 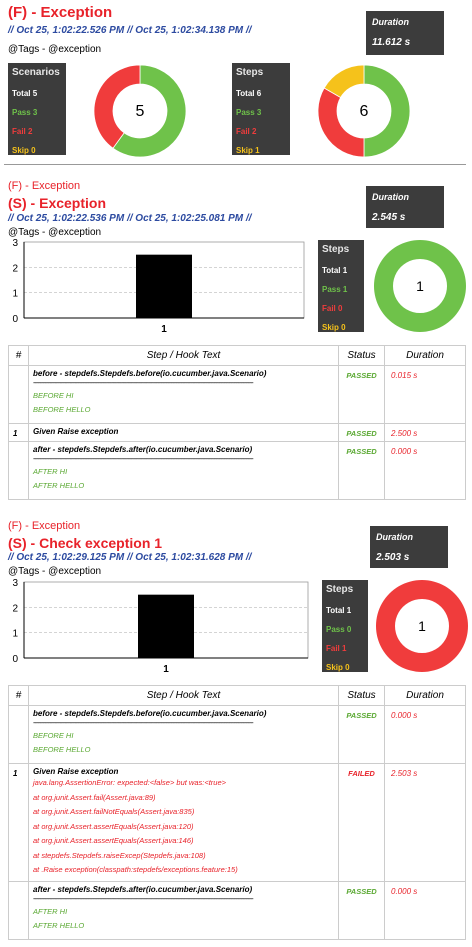 I want to click on steps-stats-box: Steps Total 6 Pass 3 Fail 2 Skip 1, so click(x=261, y=109).